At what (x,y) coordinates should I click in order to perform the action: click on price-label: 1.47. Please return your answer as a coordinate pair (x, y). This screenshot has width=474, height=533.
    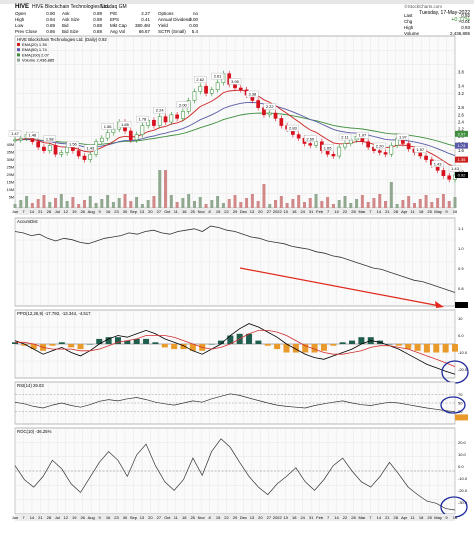
    Looking at the image, I should click on (15, 133).